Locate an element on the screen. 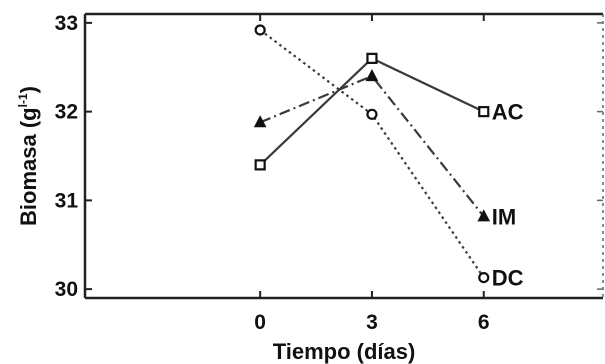 The width and height of the screenshot is (605, 364). x-tick-label: 0 is located at coordinates (260, 322).